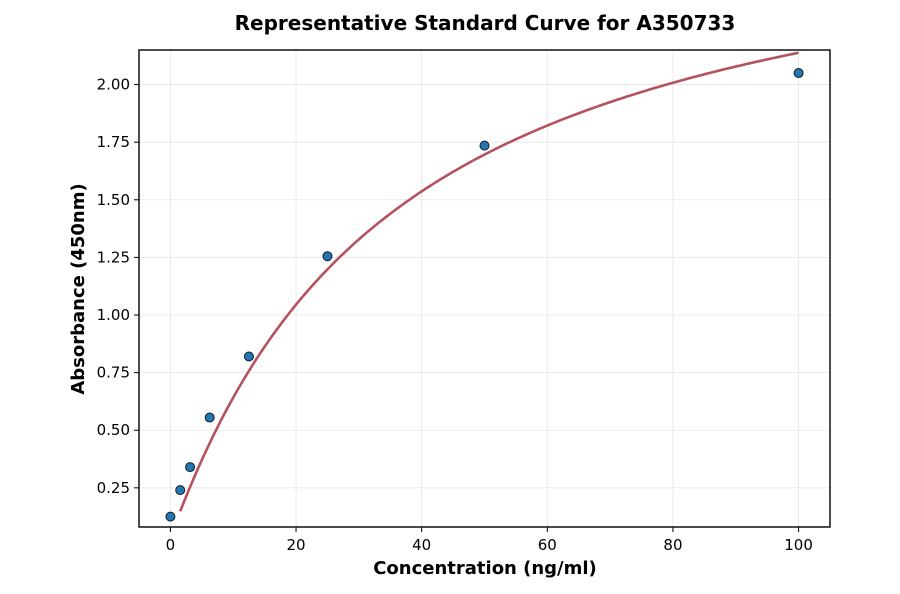  Describe the element at coordinates (113, 200) in the screenshot. I see `y-tick-label: 1.50` at that location.